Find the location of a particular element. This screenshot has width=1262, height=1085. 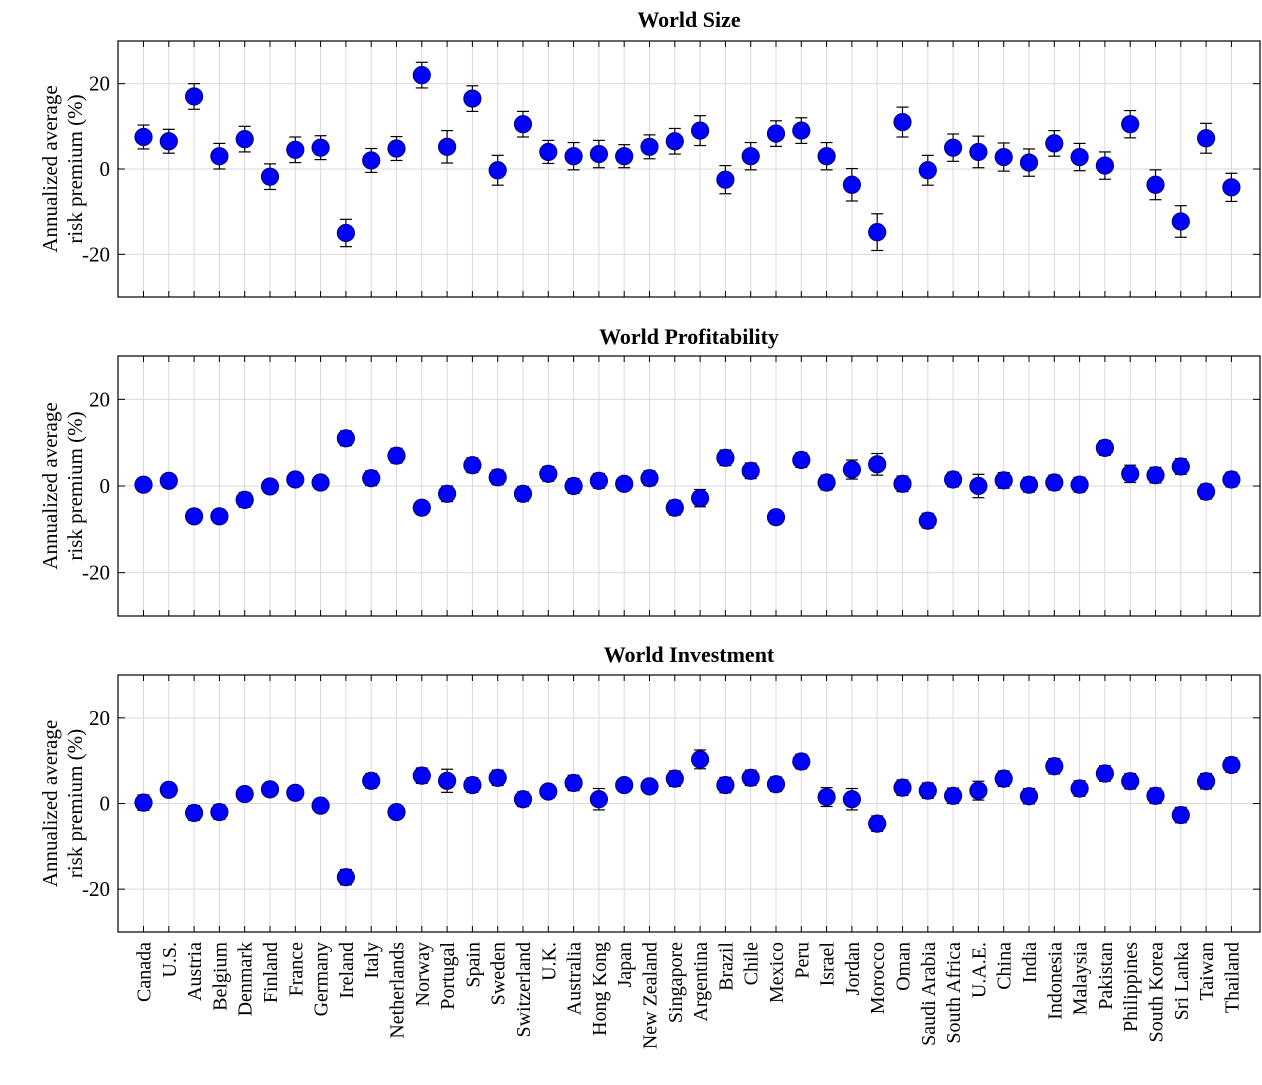

category-label: Japan is located at coordinates (625, 965).